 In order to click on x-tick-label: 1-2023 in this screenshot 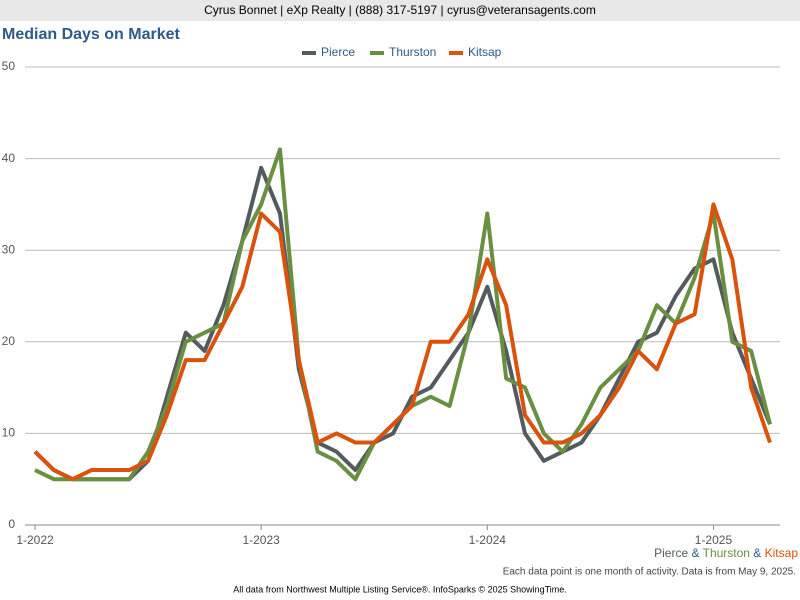, I will do `click(261, 540)`.